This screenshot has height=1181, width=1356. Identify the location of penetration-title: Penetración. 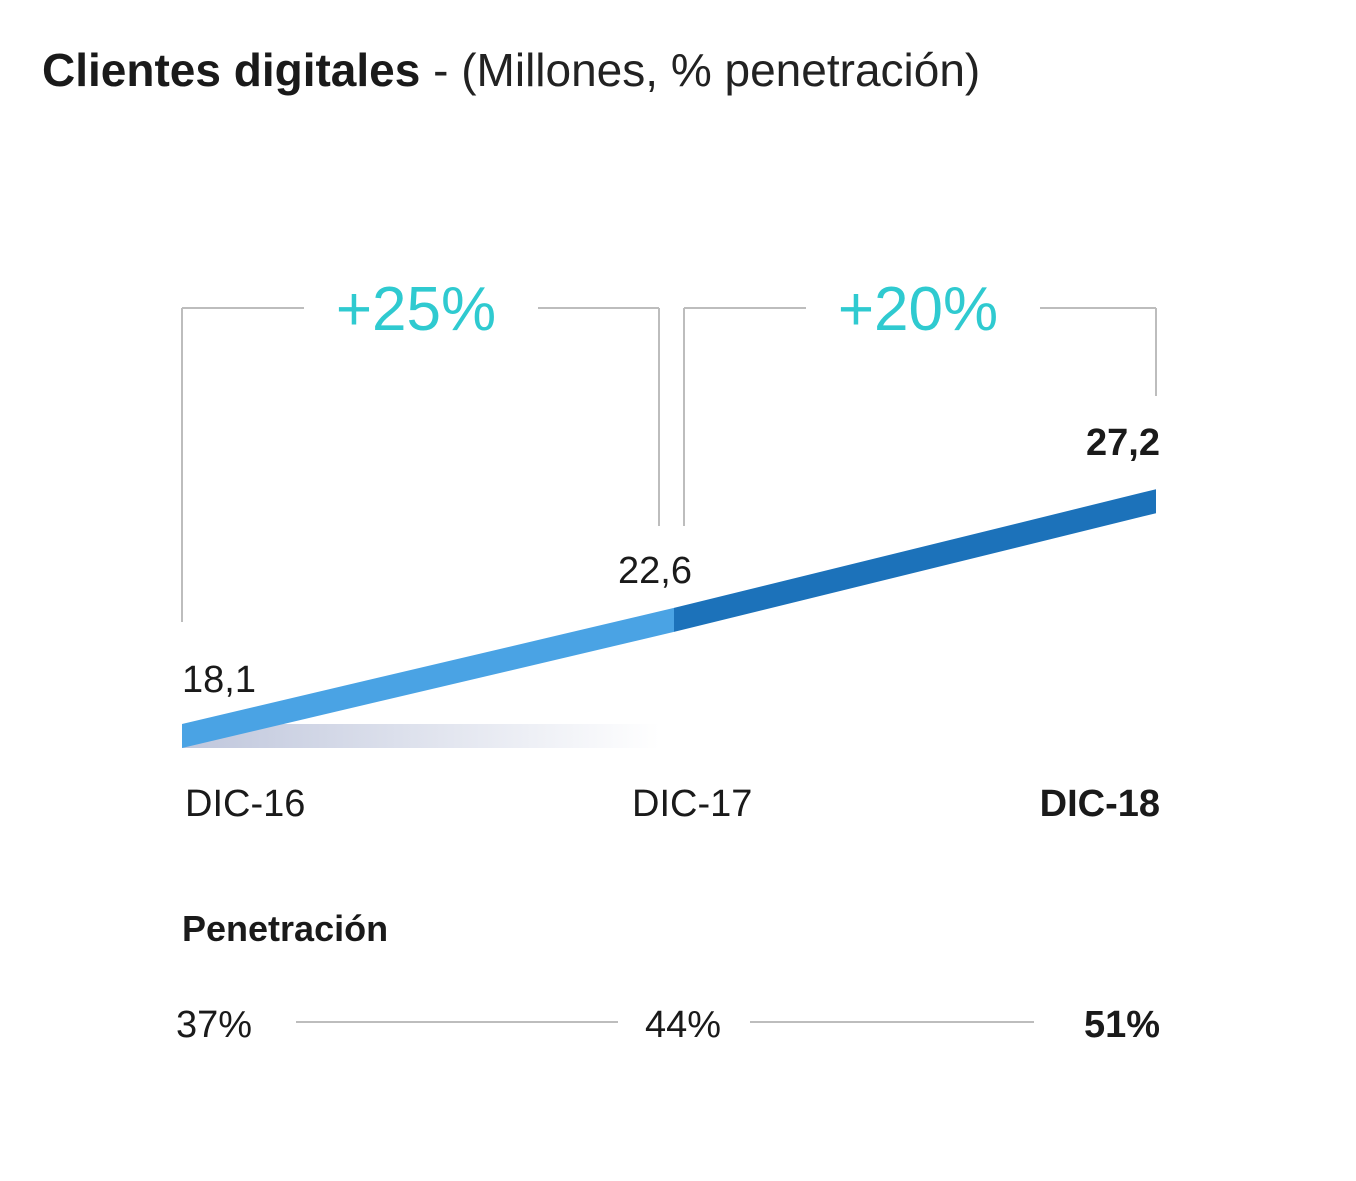
(285, 928).